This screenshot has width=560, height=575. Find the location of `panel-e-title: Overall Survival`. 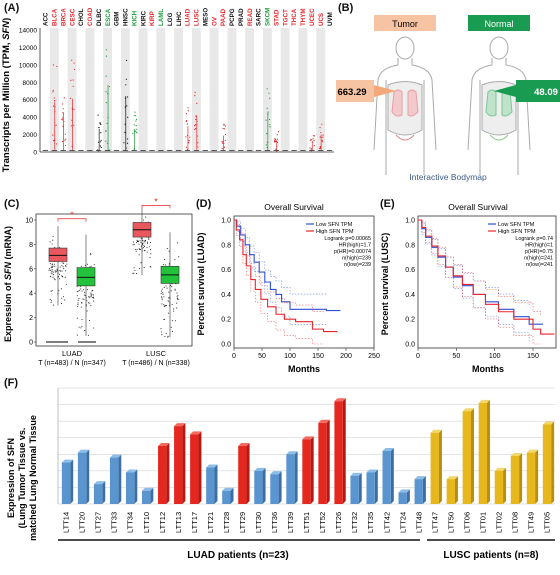

panel-e-title: Overall Survival is located at coordinates (478, 207).